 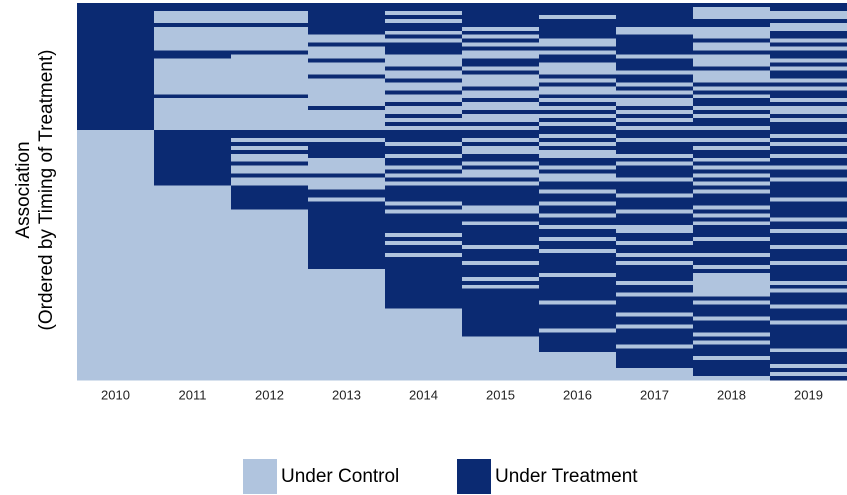 What do you see at coordinates (260, 476) in the screenshot?
I see `legend-swatch` at bounding box center [260, 476].